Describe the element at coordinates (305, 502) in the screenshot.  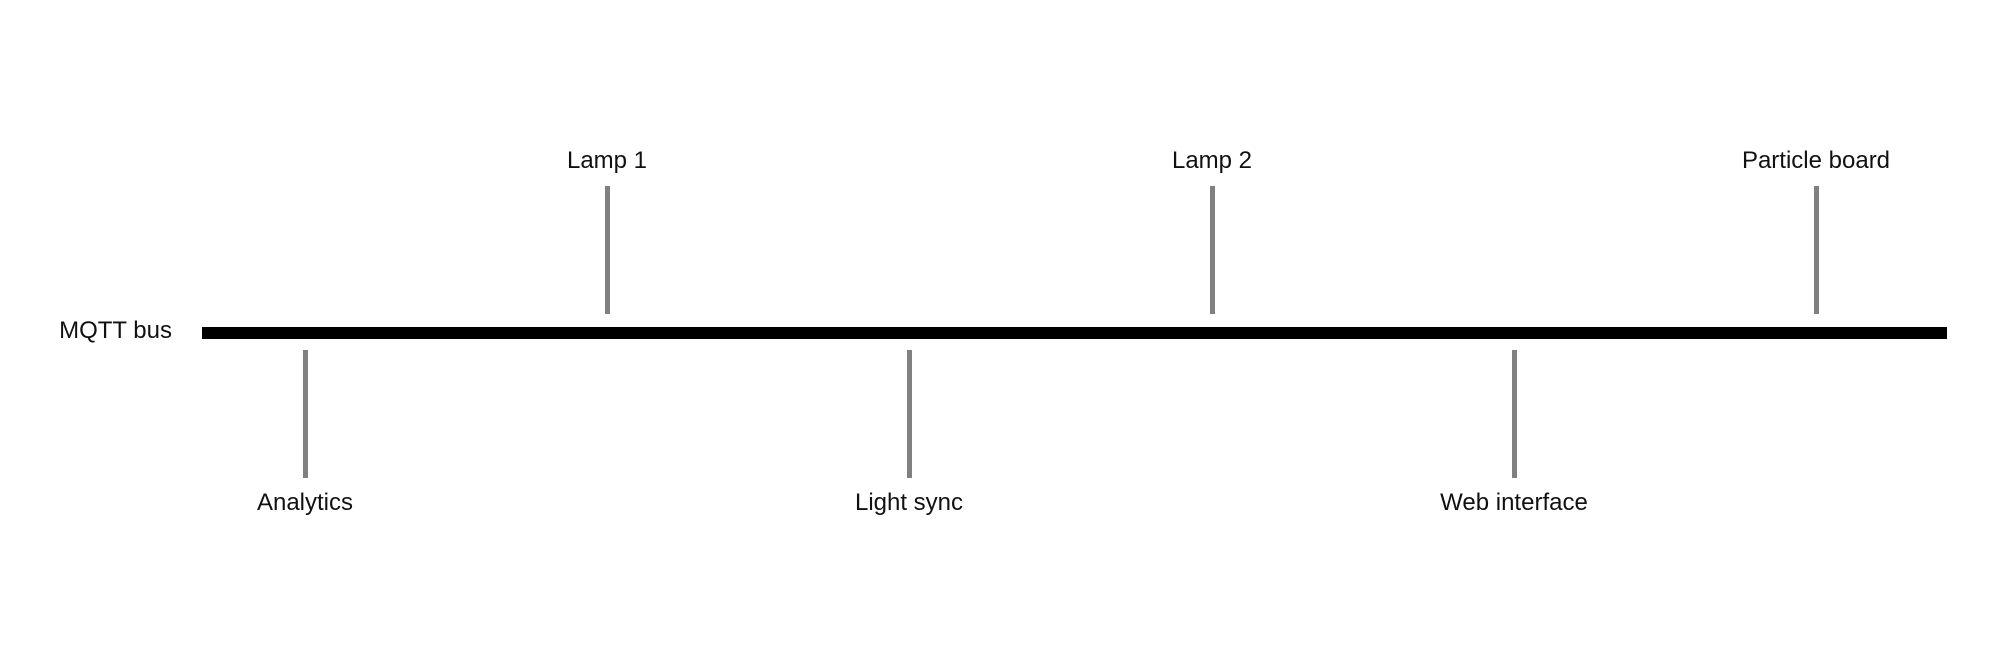
I see `node-label: Analytics` at that location.